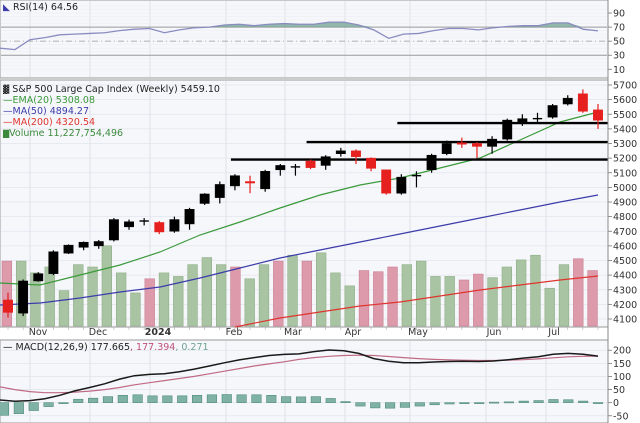 Image resolution: width=640 pixels, height=423 pixels. I want to click on macd-tick-label: 150, so click(622, 364).